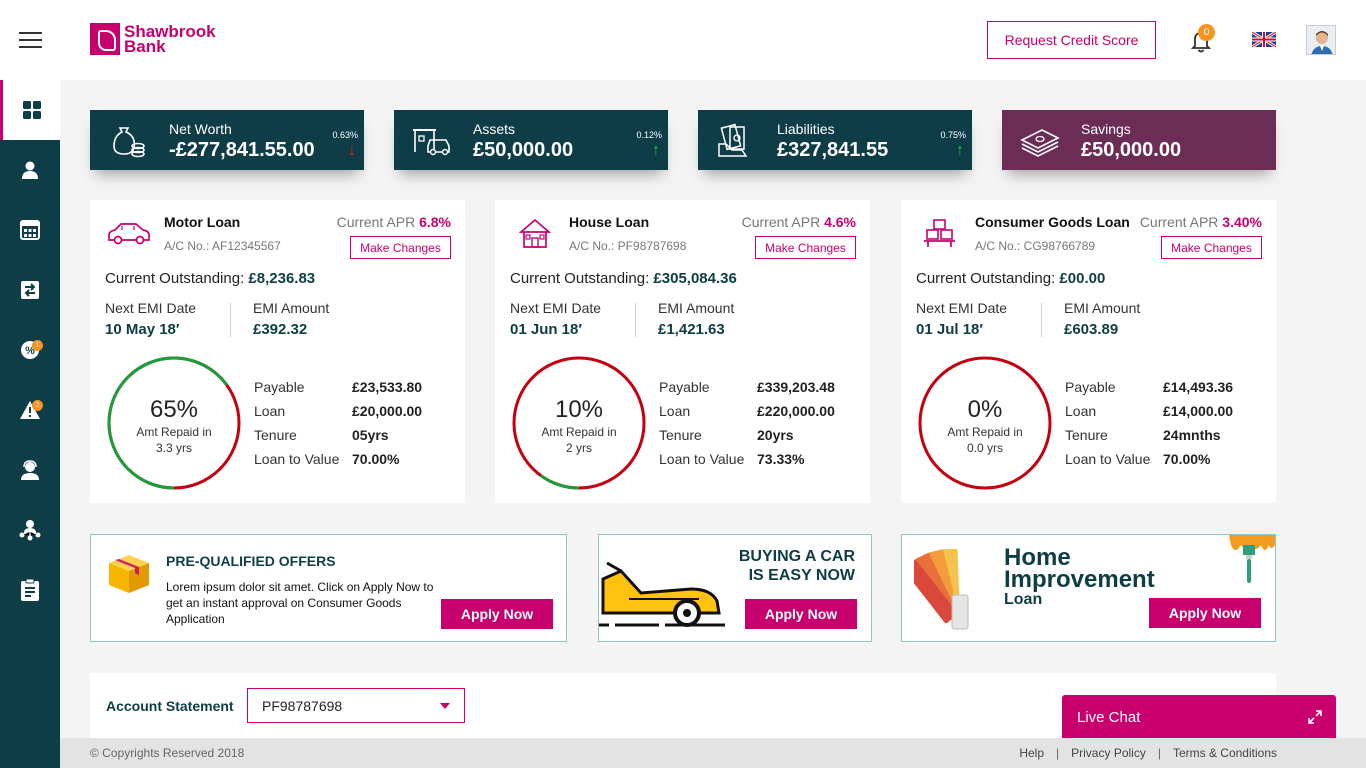 This screenshot has height=768, width=1366. Describe the element at coordinates (1010, 278) in the screenshot. I see `outstanding: Current Outstanding: £00.00` at that location.